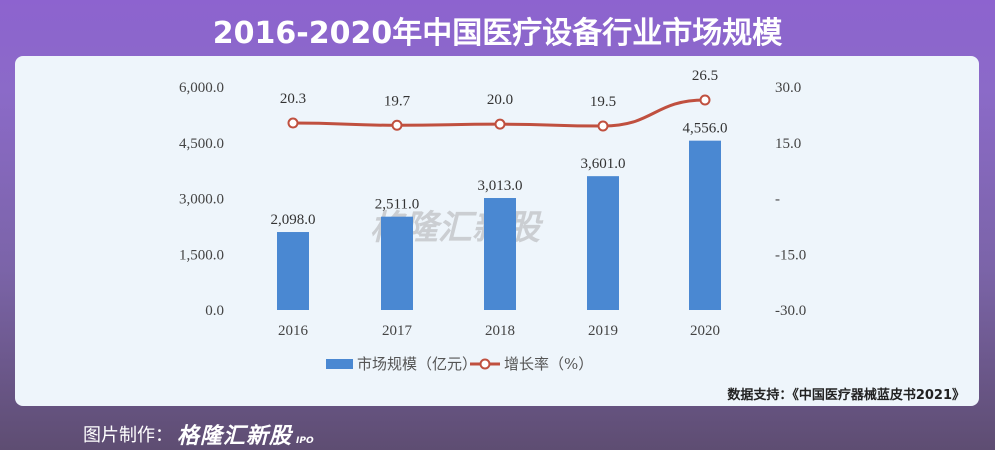  I want to click on footer-label: 图片制作：, so click(128, 435).